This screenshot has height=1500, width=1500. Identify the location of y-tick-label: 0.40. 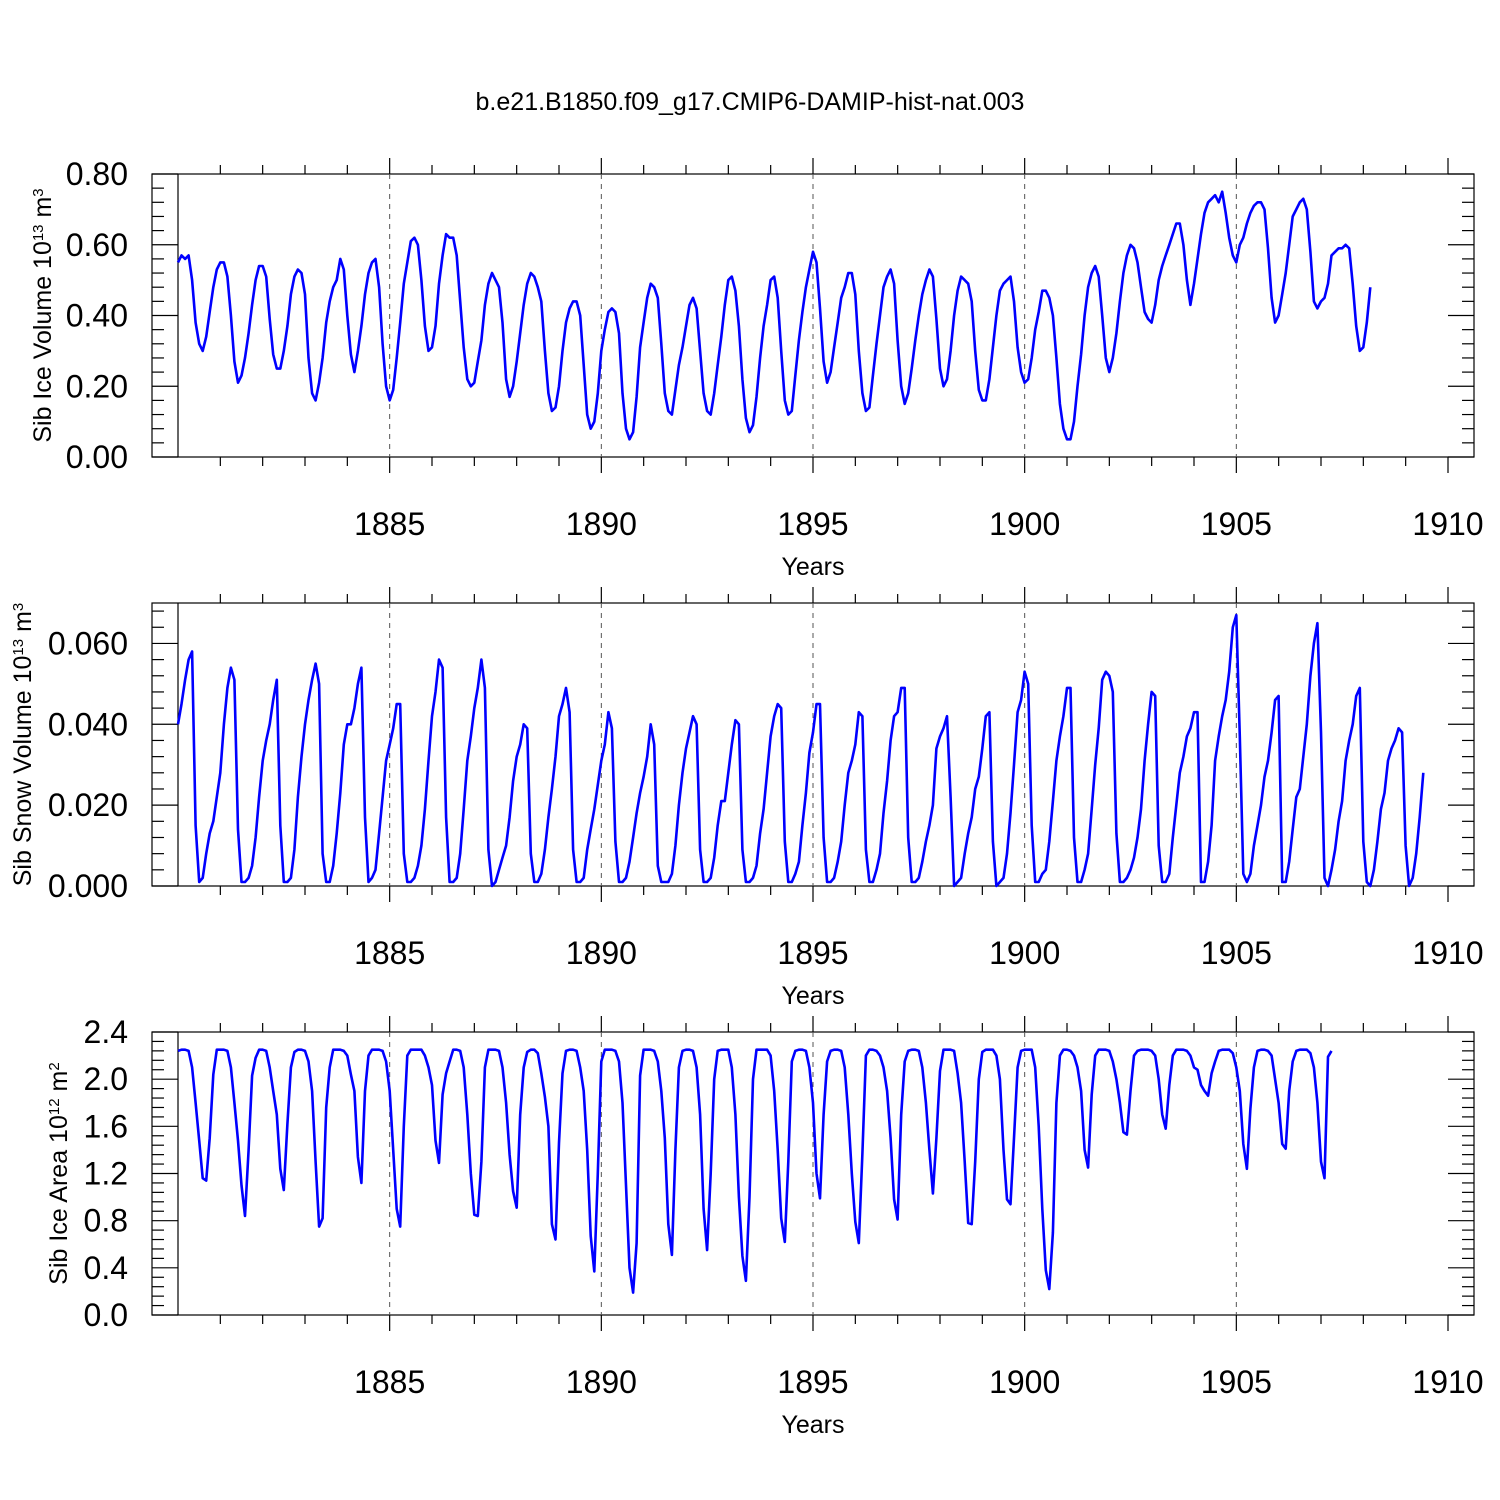
(97, 316).